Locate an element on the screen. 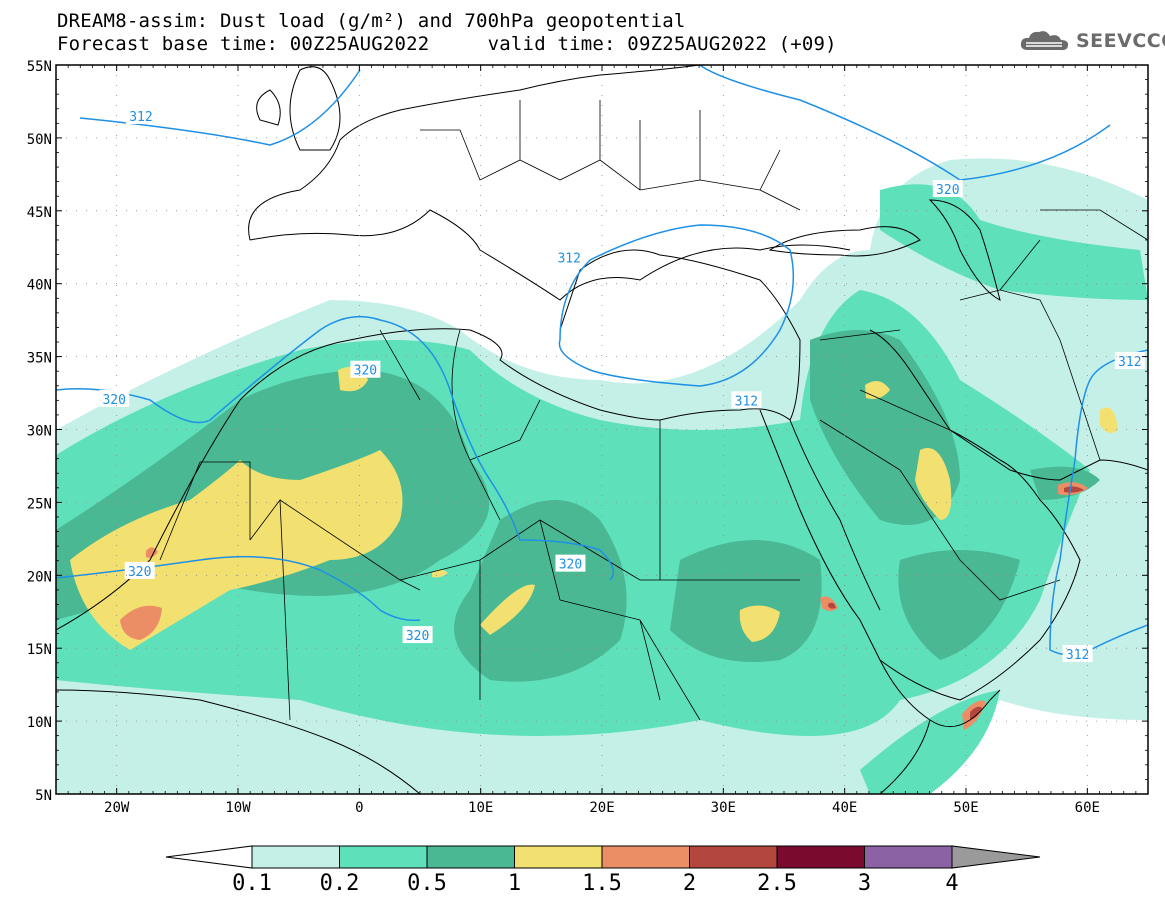  lat-tick-label: 30N is located at coordinates (39, 432).